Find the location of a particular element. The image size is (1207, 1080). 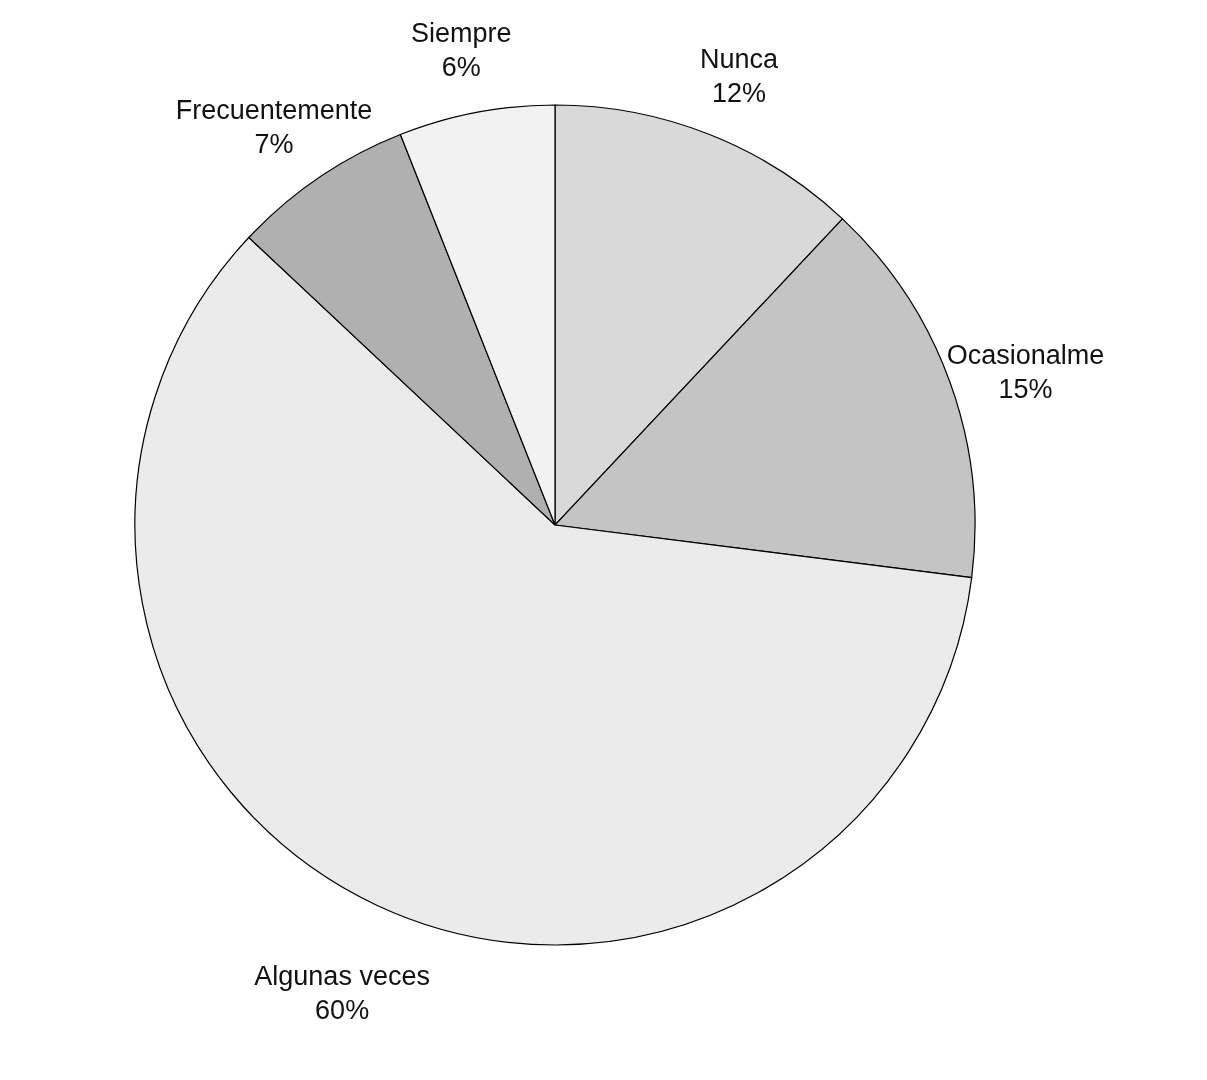

data-label: 7% is located at coordinates (274, 144).